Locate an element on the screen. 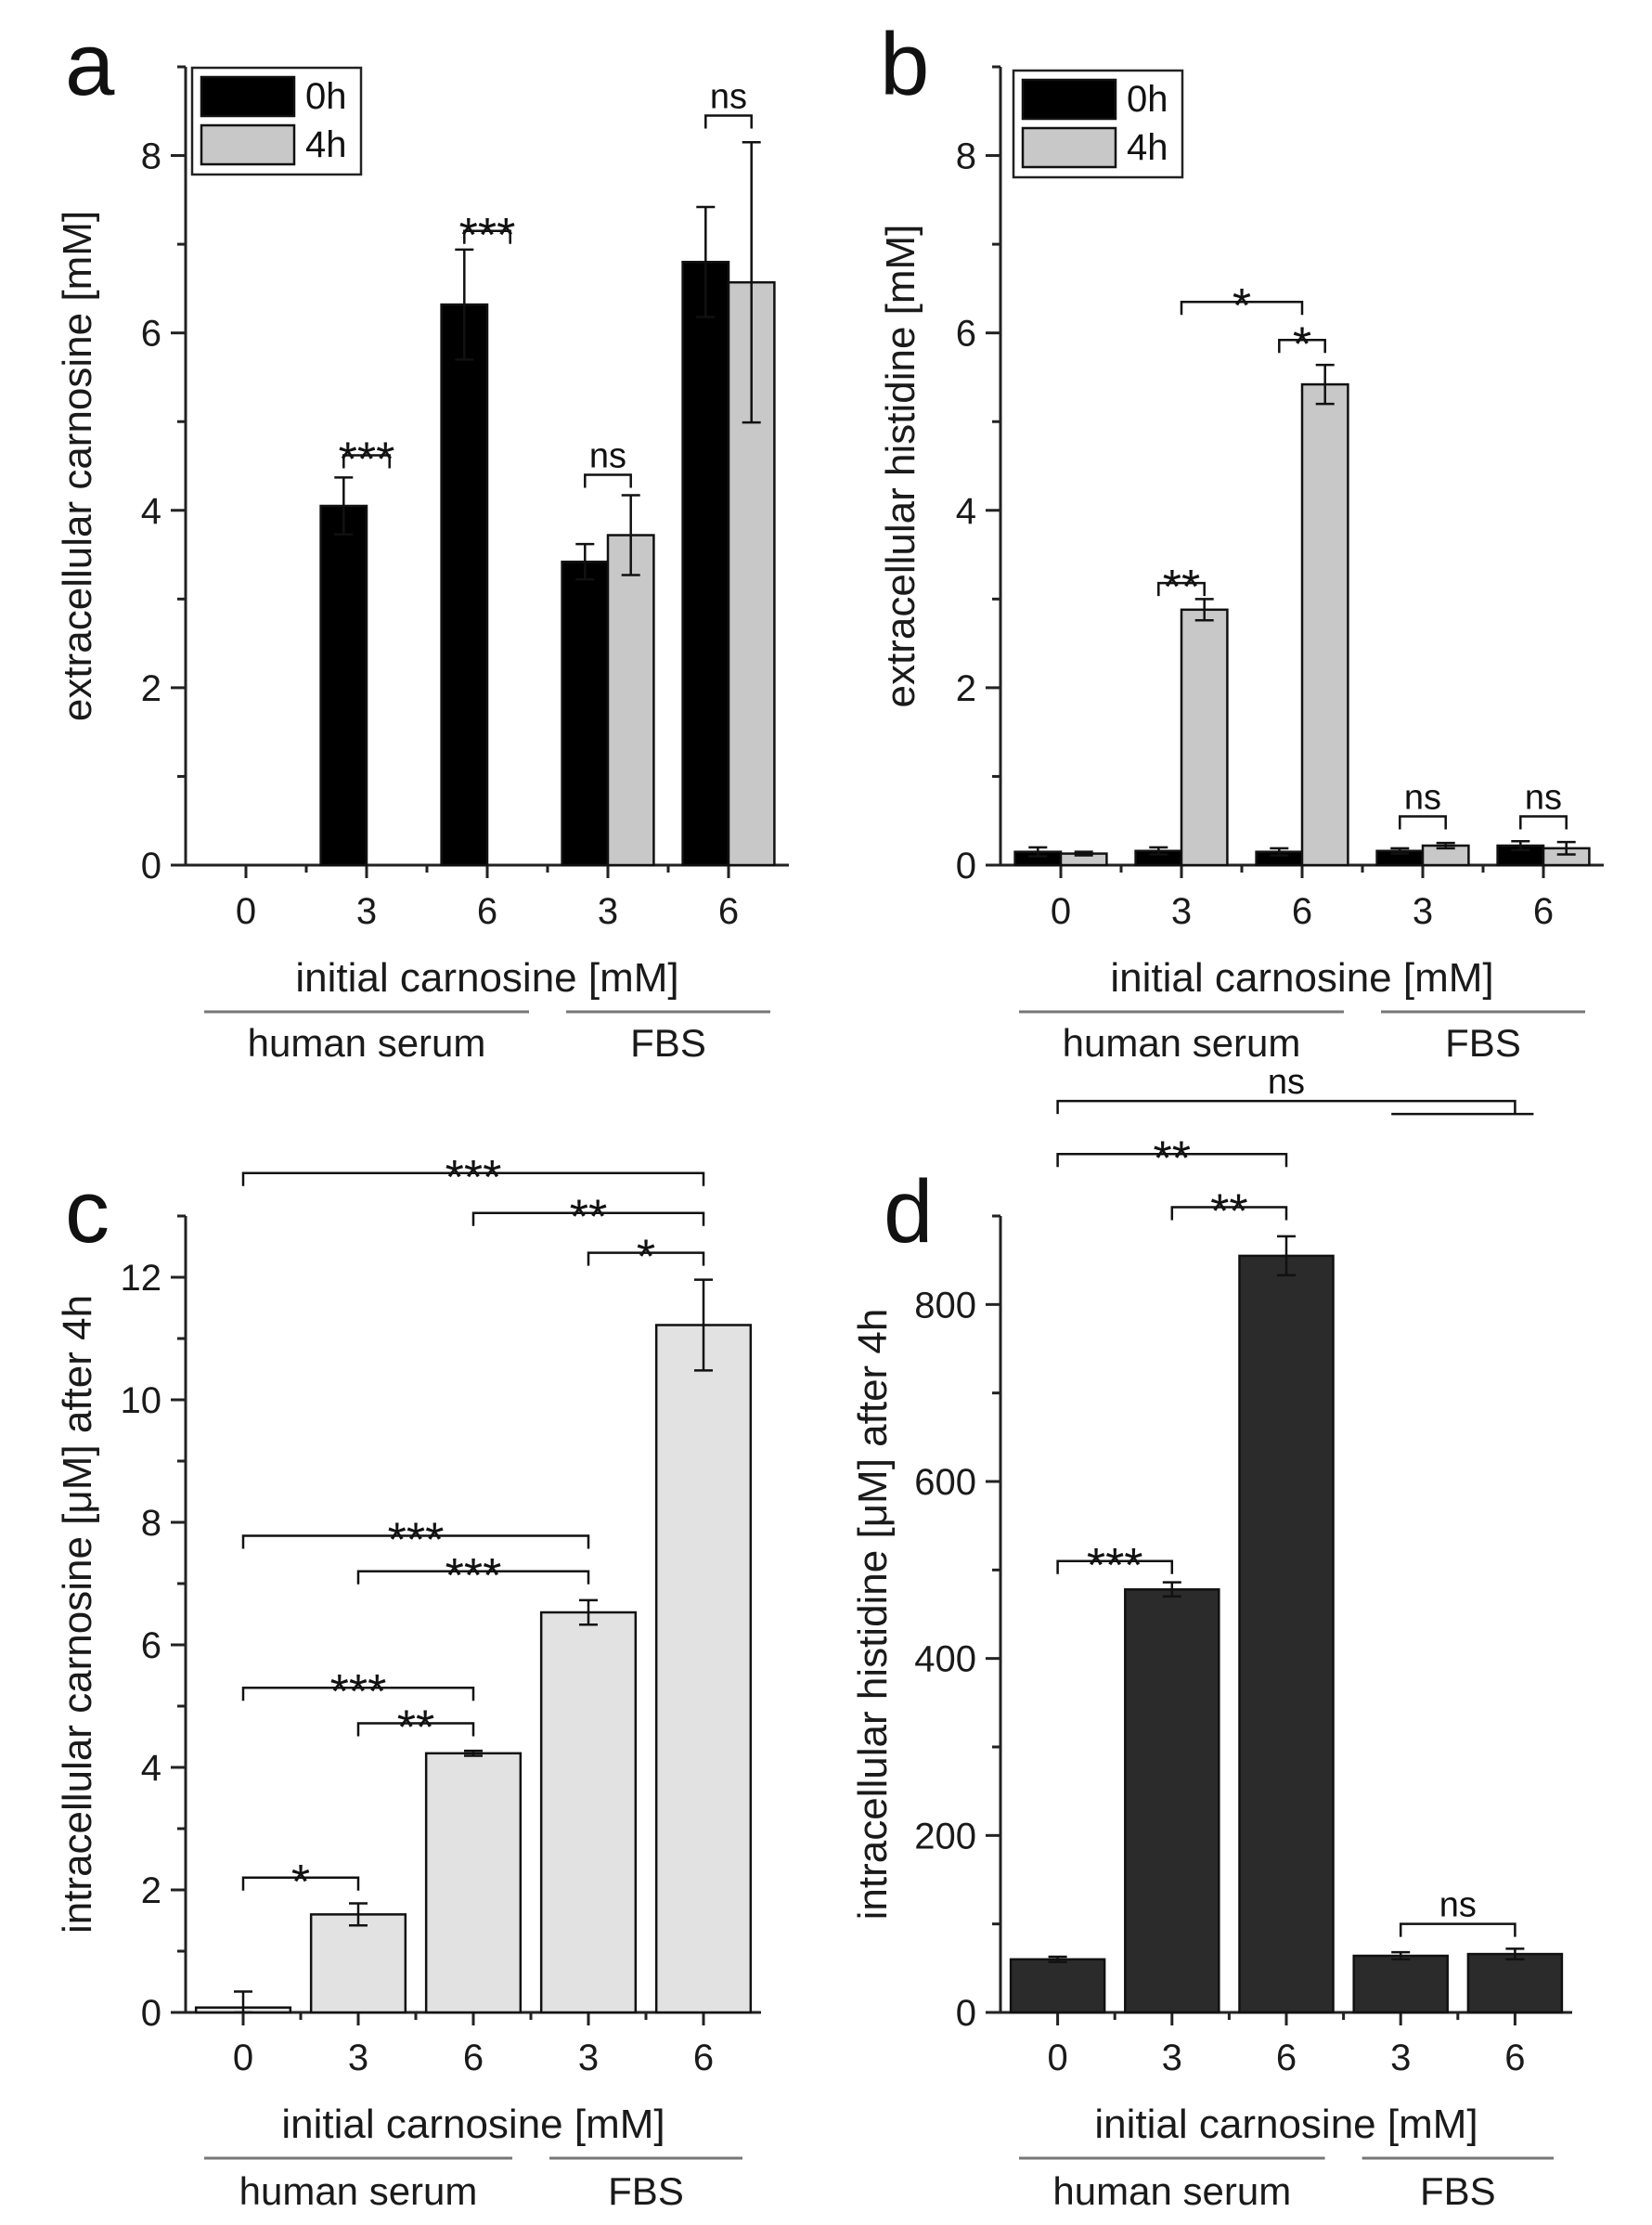 The image size is (1652, 2225). panel-letter: d is located at coordinates (908, 1211).